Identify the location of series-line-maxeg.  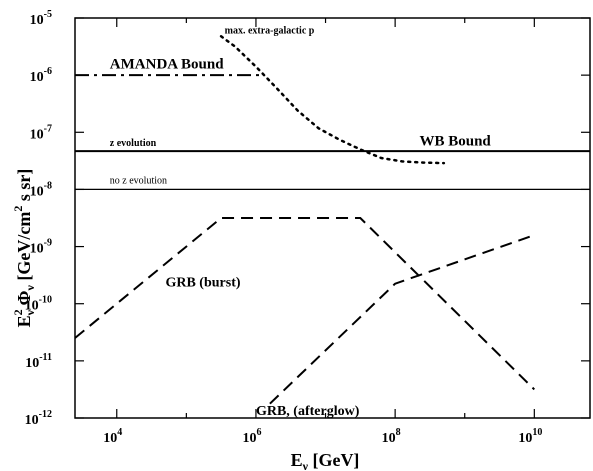
(332, 100).